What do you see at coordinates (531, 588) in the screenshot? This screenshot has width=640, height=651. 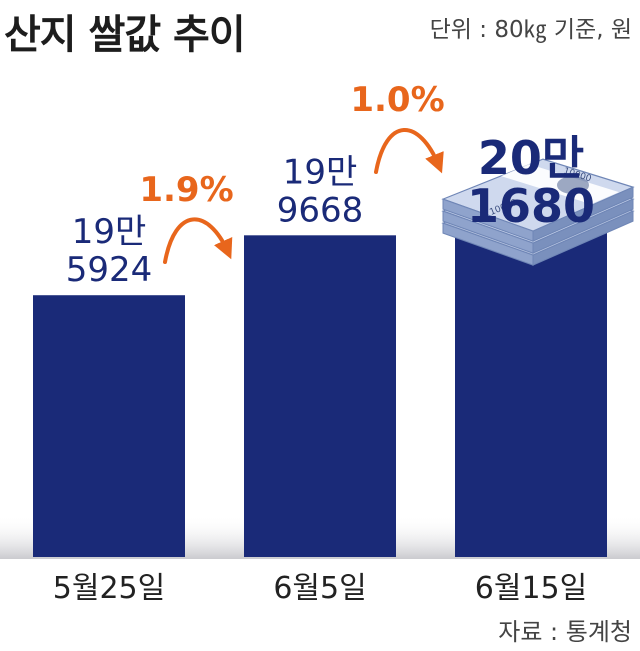 I see `category-label: 6월15일` at bounding box center [531, 588].